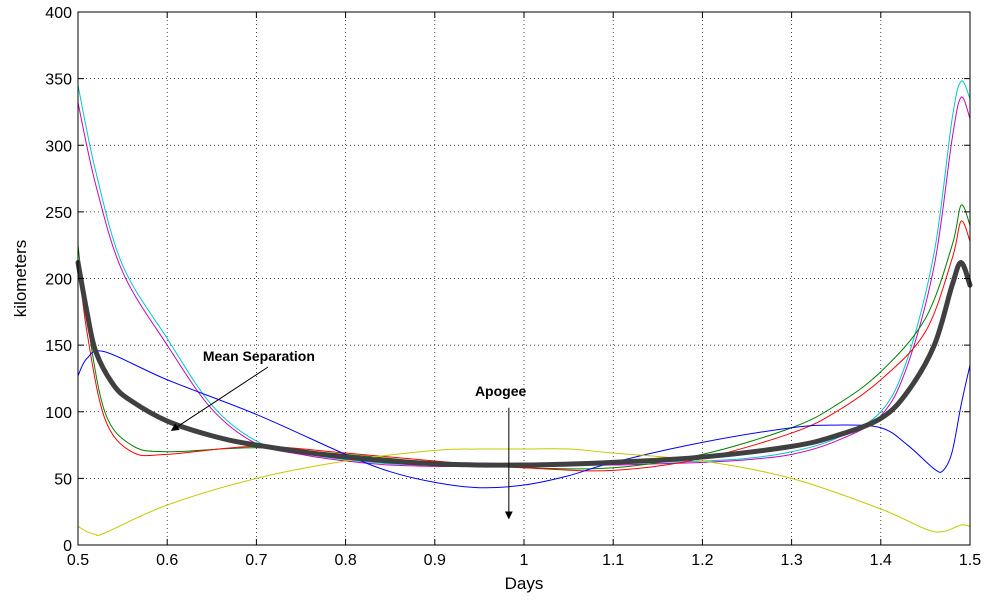  What do you see at coordinates (881, 560) in the screenshot?
I see `x-tick-label: 1.4` at bounding box center [881, 560].